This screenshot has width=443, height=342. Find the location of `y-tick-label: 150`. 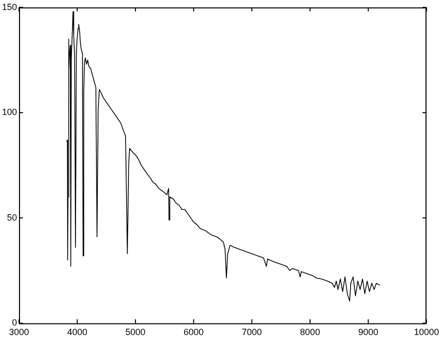

y-tick-label: 150 is located at coordinates (10, 7).